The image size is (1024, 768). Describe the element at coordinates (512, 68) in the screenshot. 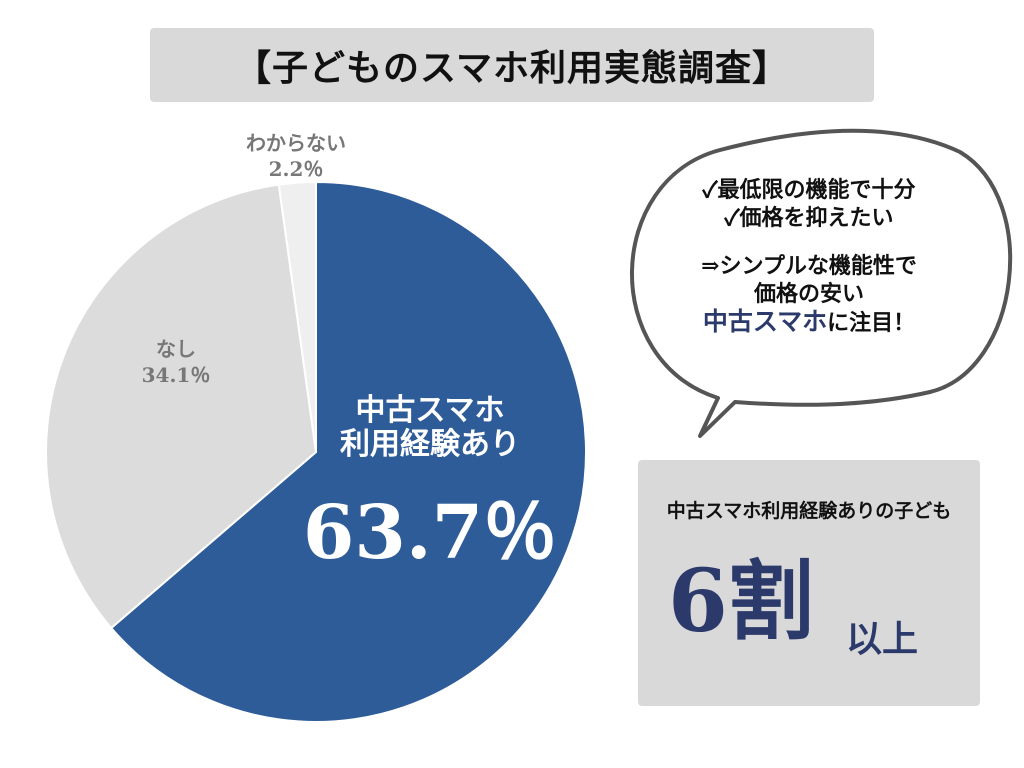

I see `page-title: 【子どものスマホ利用実態調査】` at that location.